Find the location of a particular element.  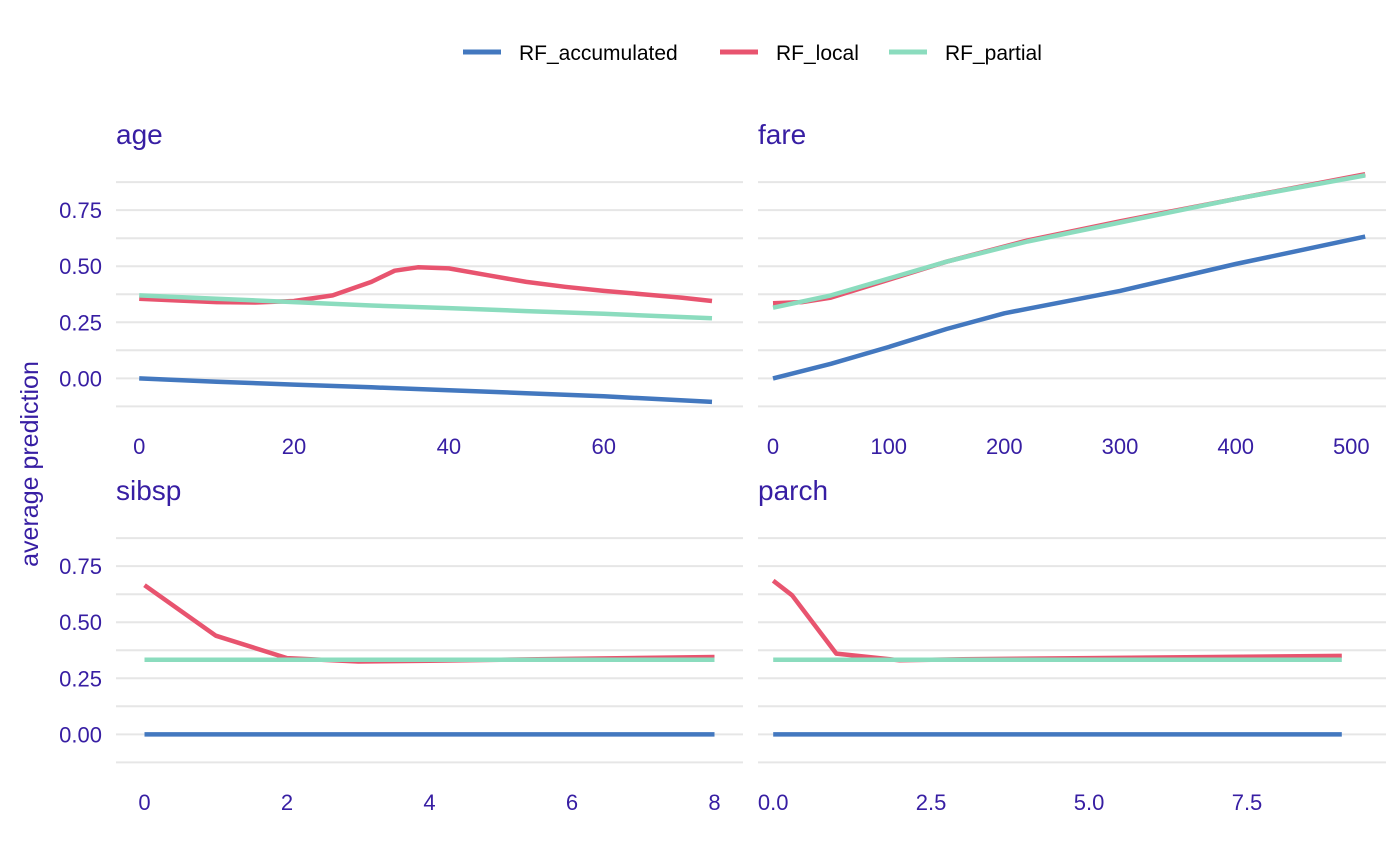

x-tick-label: 200 is located at coordinates (1004, 446).